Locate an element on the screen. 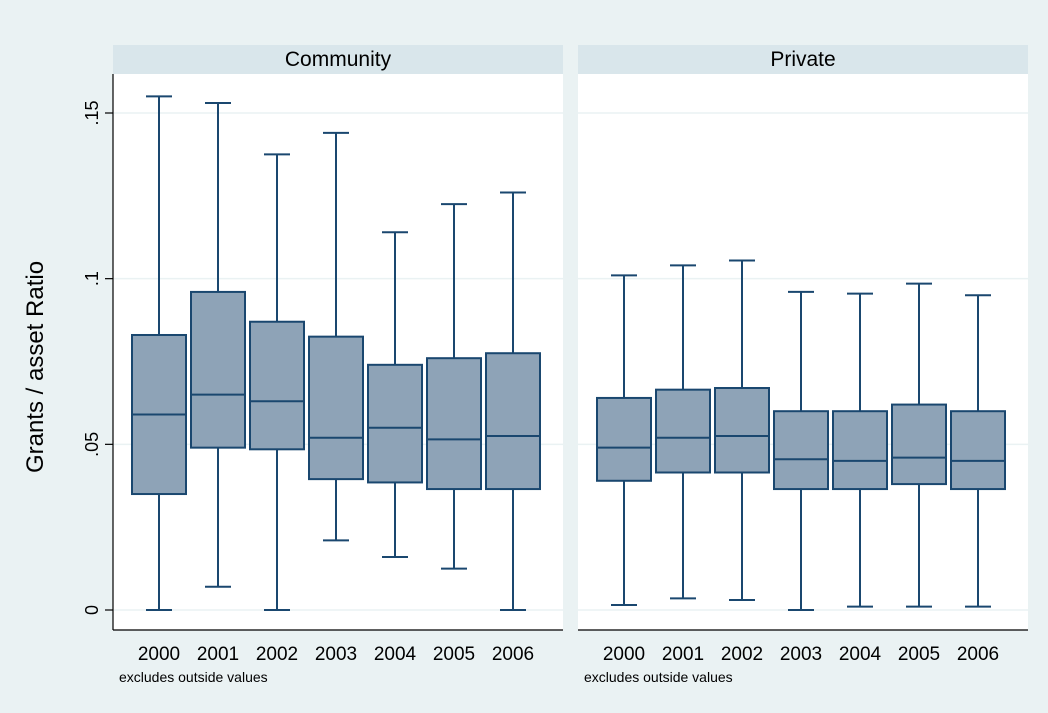 Image resolution: width=1048 pixels, height=713 pixels. y-axis-label: Grants / asset Ratio is located at coordinates (35, 367).